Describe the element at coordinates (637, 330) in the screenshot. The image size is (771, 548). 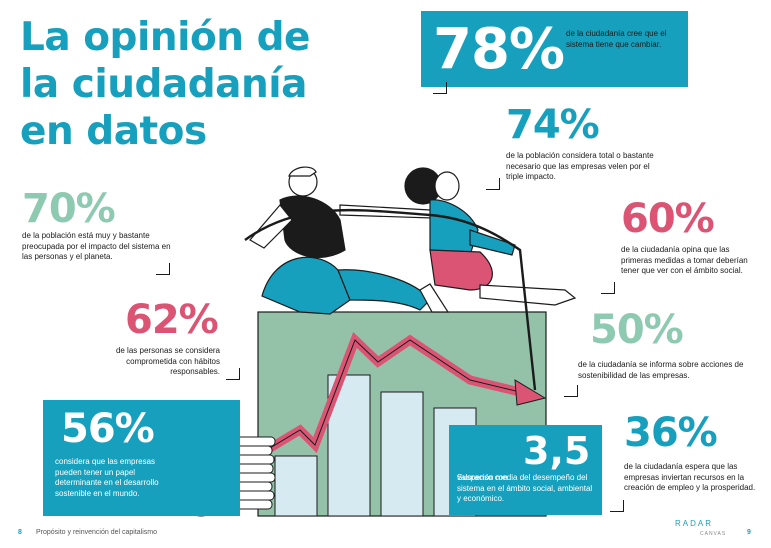
I see `stat-50-value: 50%` at that location.